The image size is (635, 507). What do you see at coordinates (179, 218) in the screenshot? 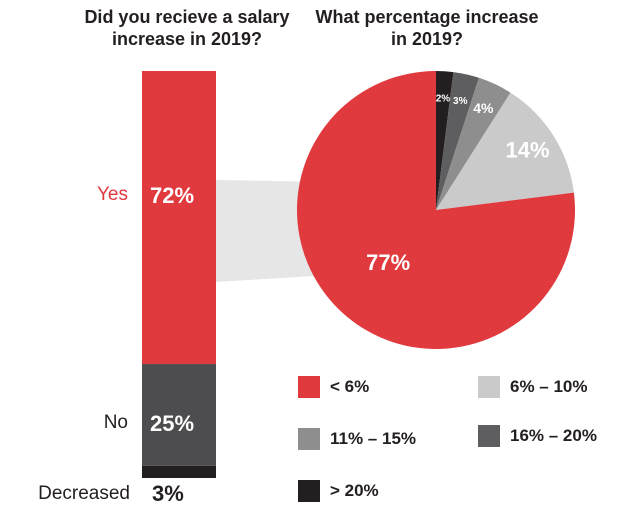
I see `bar-segment-yes` at bounding box center [179, 218].